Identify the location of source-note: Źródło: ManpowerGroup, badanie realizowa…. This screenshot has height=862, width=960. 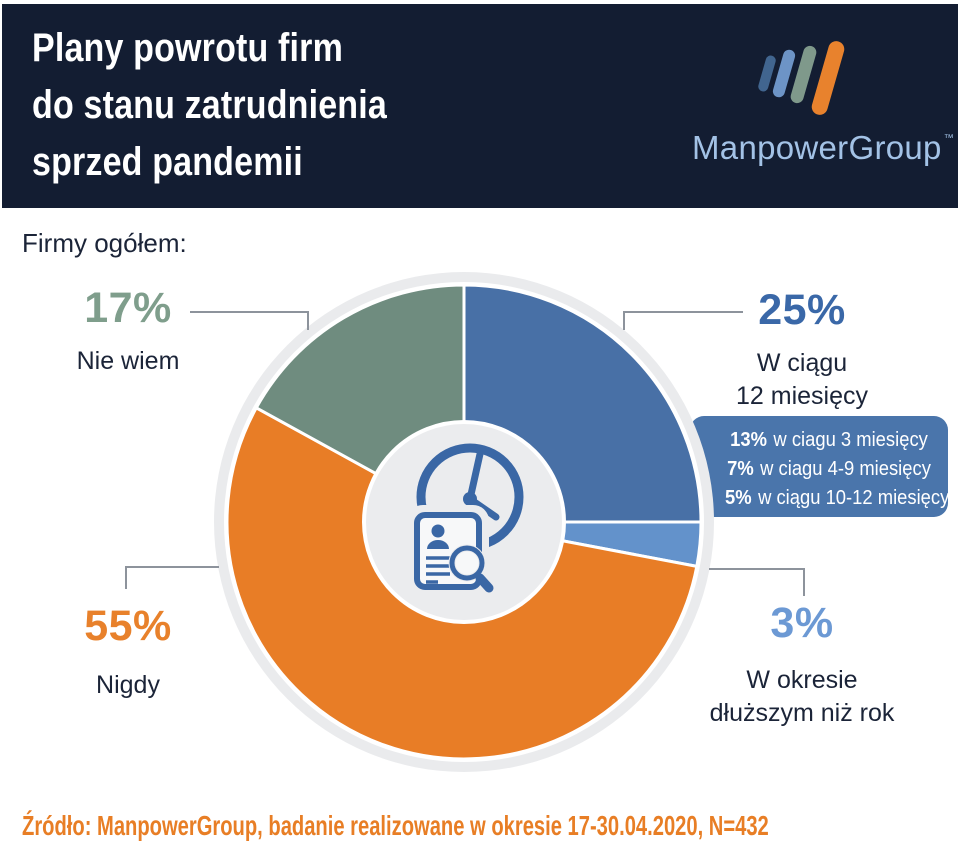
(395, 825).